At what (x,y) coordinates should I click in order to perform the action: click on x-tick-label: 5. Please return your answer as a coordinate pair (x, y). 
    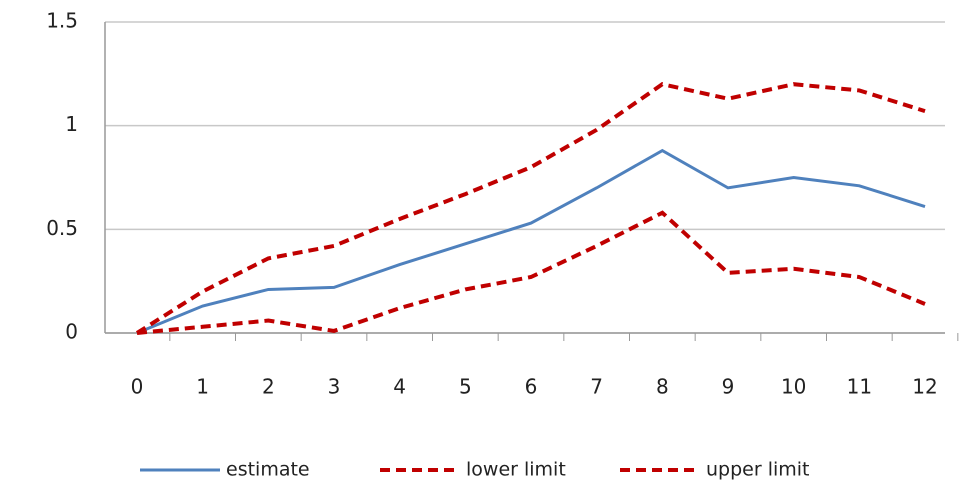
    Looking at the image, I should click on (465, 387).